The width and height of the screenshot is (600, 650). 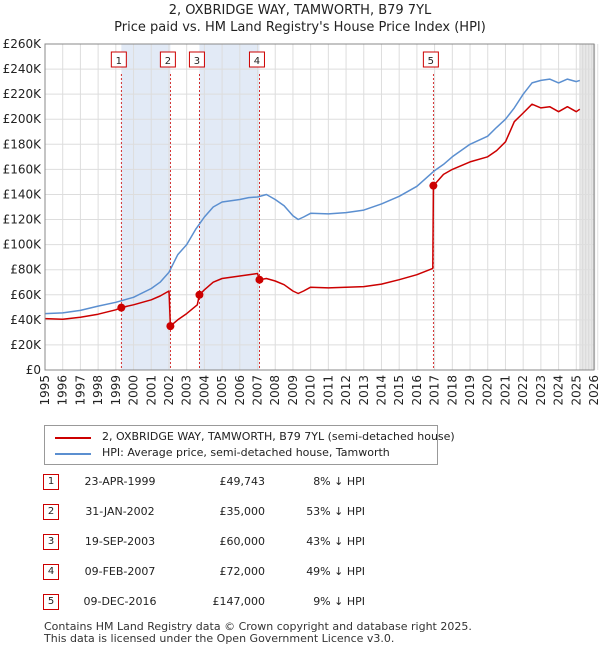 What do you see at coordinates (73, 454) in the screenshot?
I see `legend-swatch-hpi` at bounding box center [73, 454].